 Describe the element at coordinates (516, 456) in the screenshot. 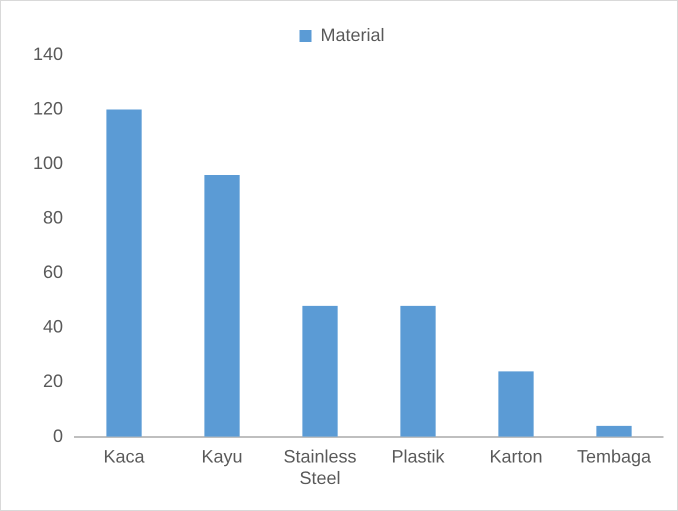

I see `x-tick-label: Karton` at that location.